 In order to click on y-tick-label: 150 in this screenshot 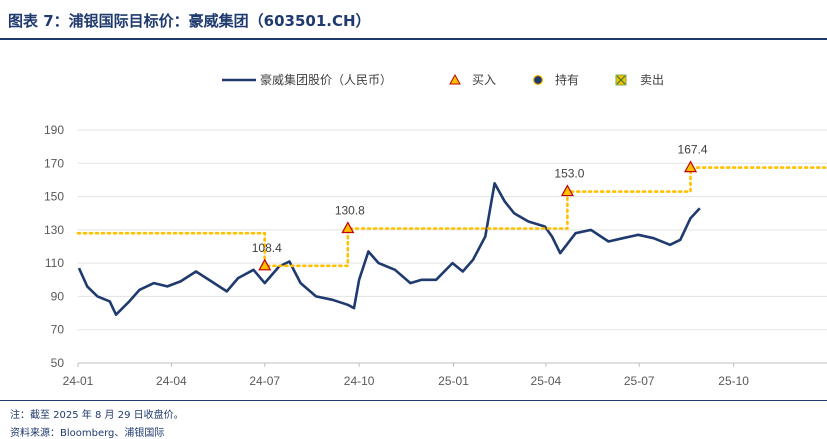, I will do `click(54, 197)`.